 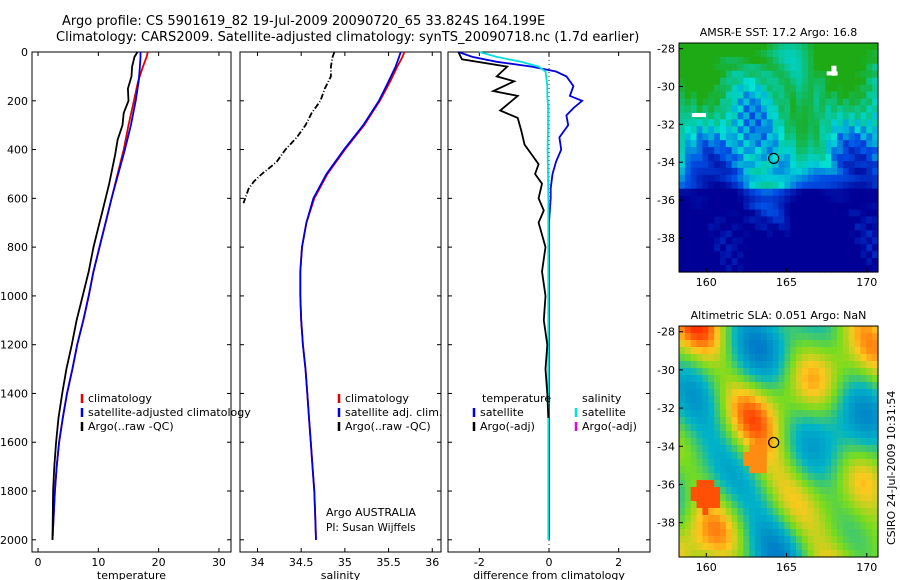 I want to click on y-tick-label: -38, so click(x=666, y=238).